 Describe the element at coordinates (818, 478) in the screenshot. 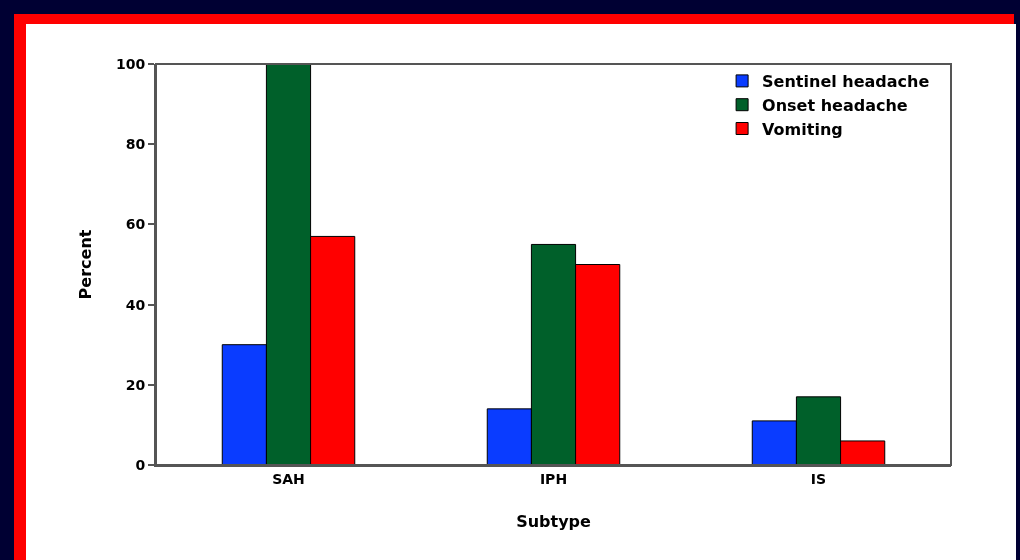

I see `x-tick-label: IS` at that location.